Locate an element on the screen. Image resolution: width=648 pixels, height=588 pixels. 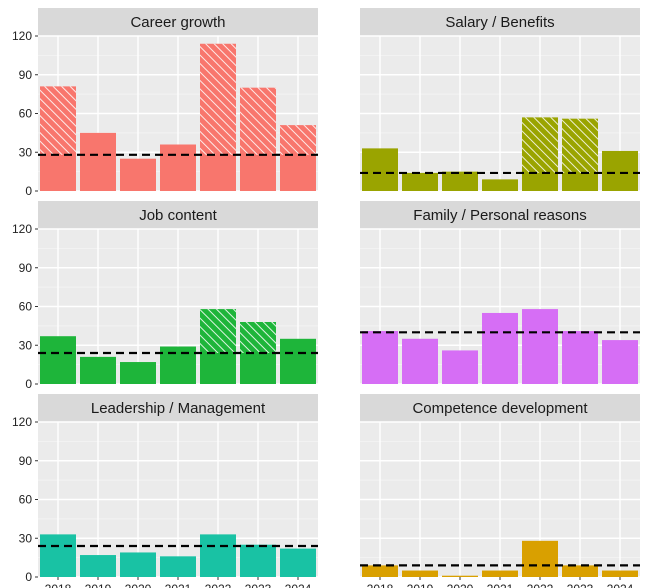
panel-title: Salary / Benefits is located at coordinates (499, 22).